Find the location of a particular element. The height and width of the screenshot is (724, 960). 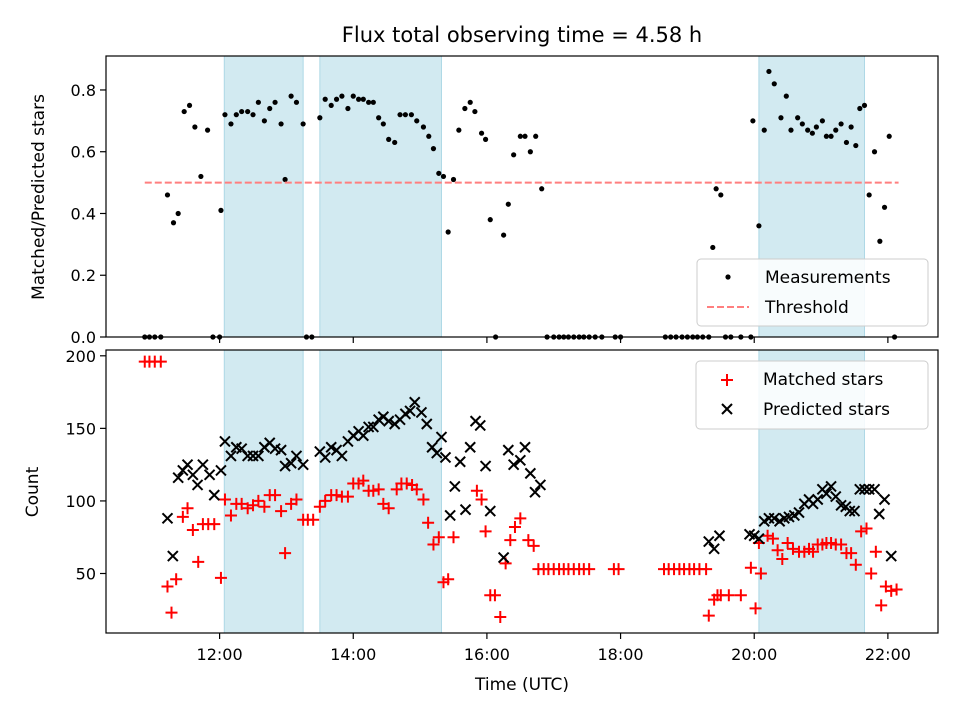

bottom-y-tick-label: 50 is located at coordinates (86, 573).